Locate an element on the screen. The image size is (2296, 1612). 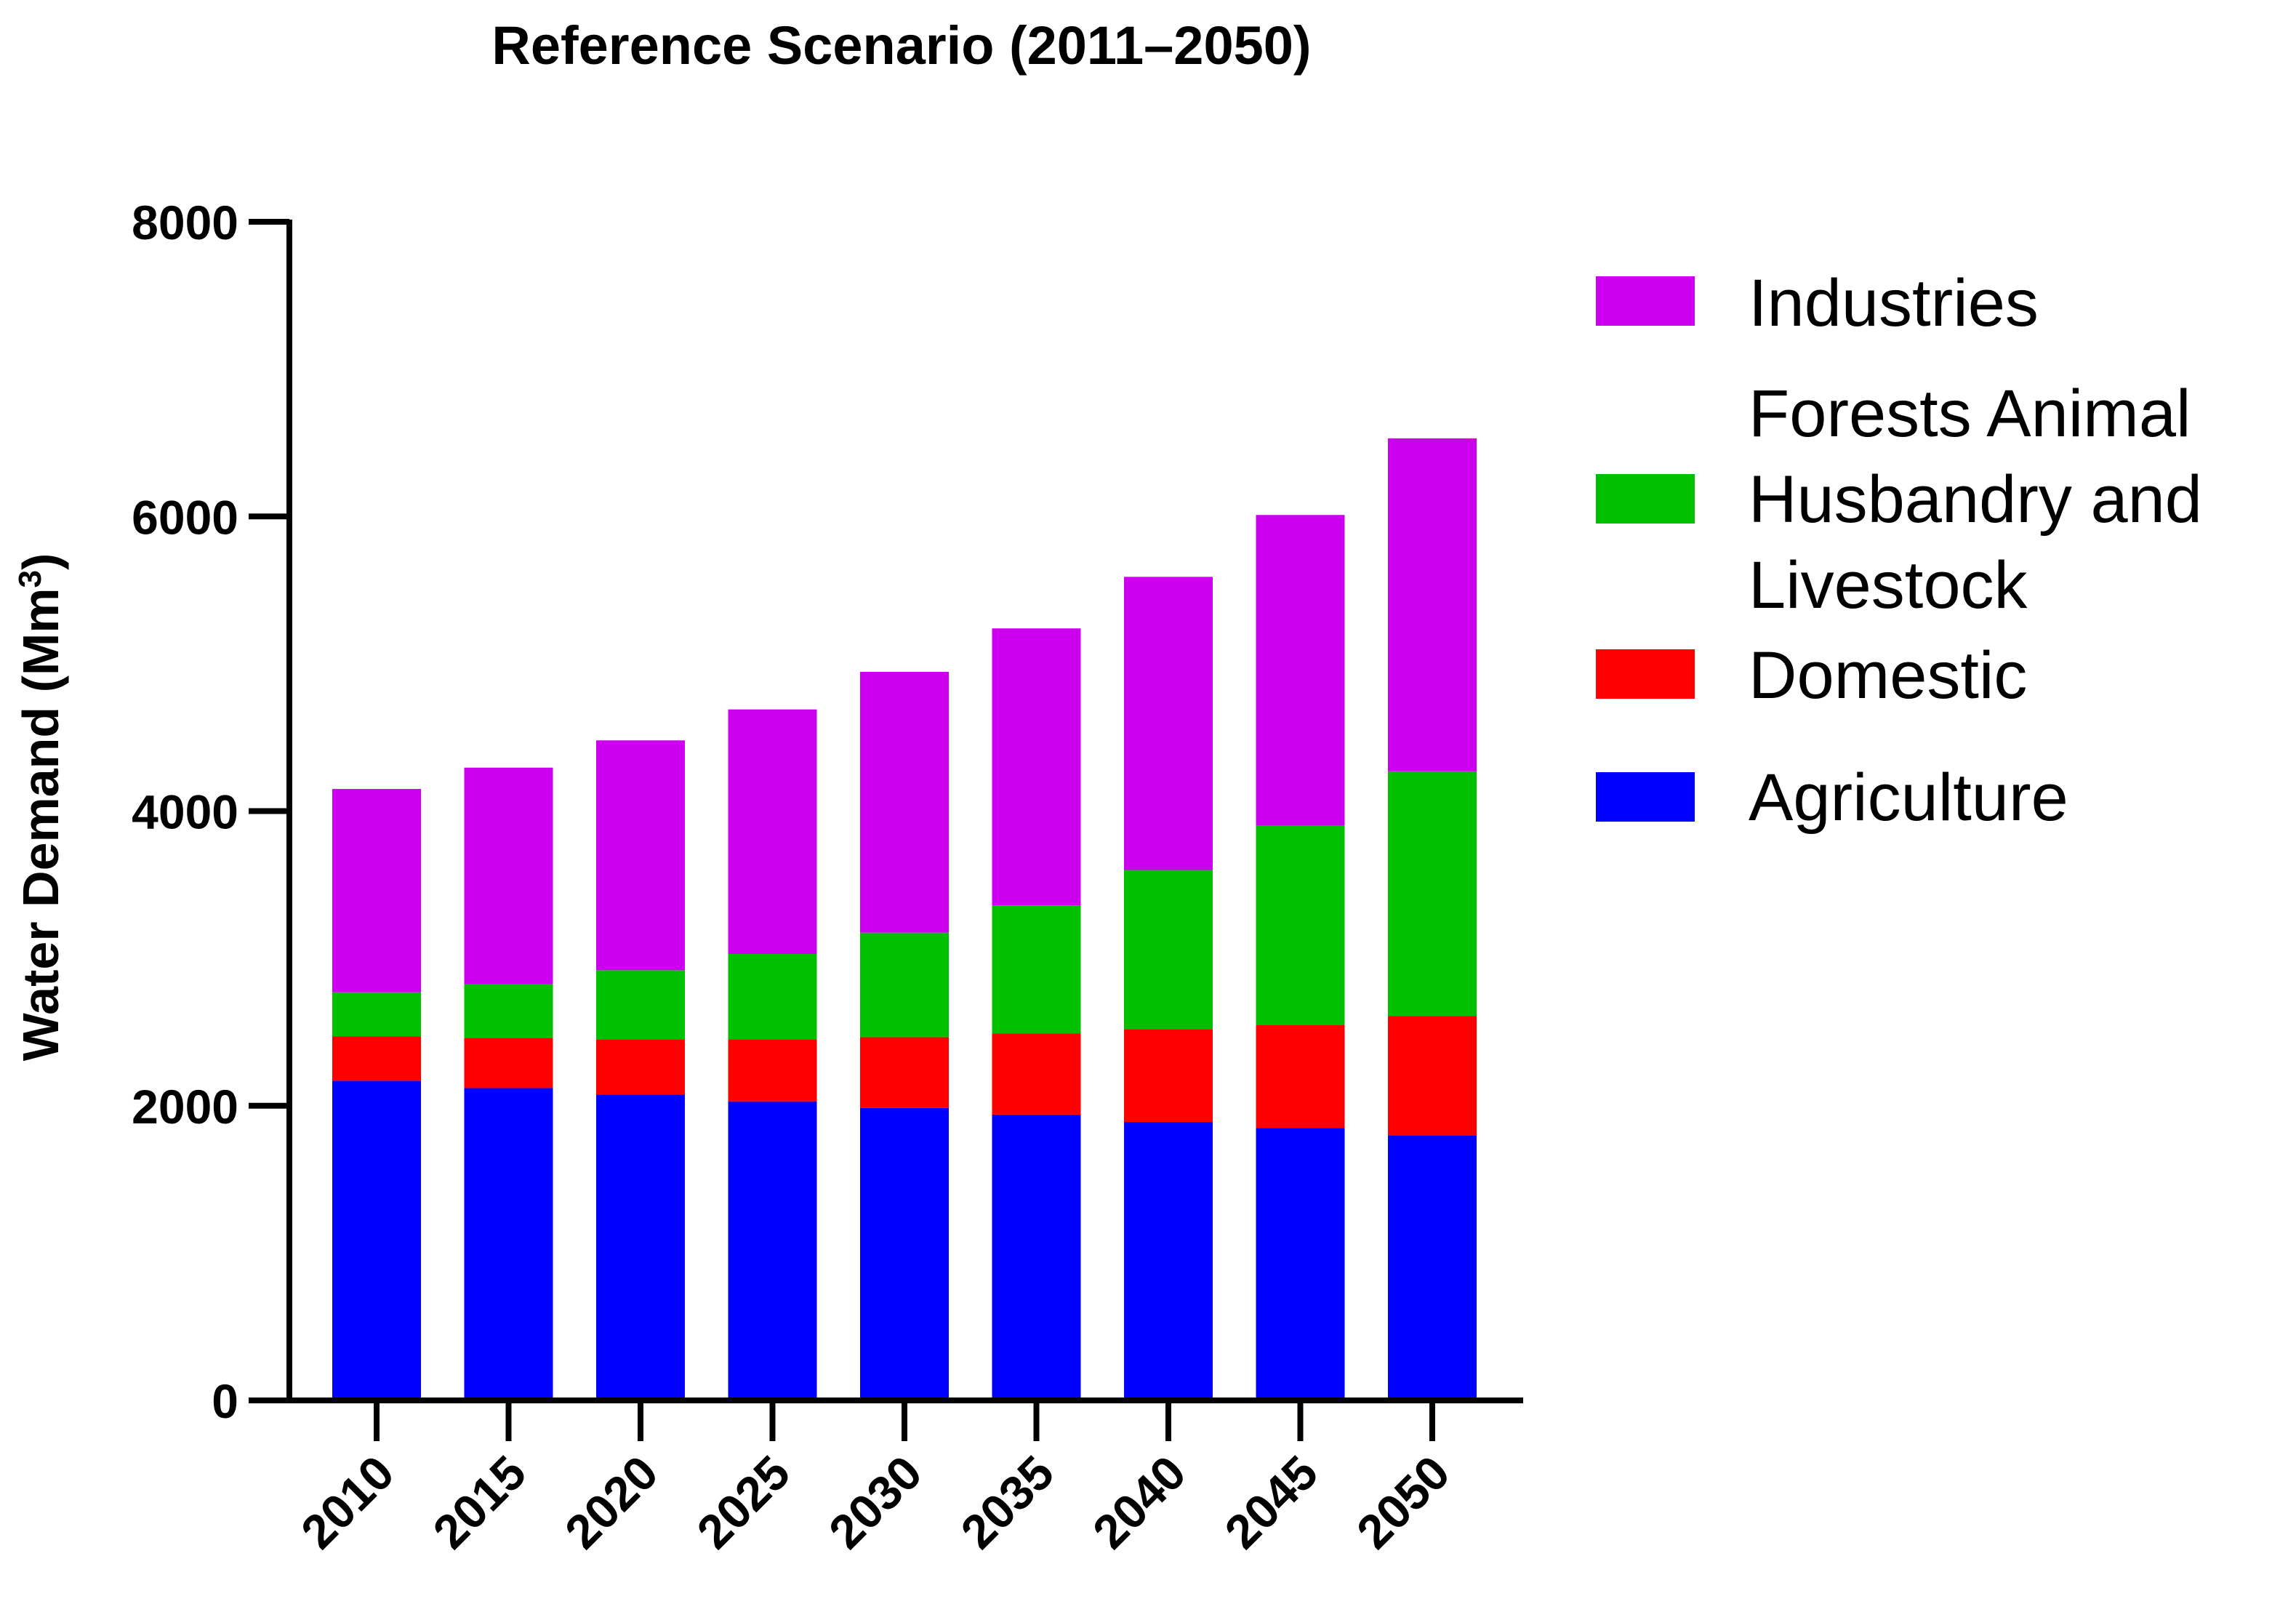
bar-agriculture-2035 is located at coordinates (1036, 1257).